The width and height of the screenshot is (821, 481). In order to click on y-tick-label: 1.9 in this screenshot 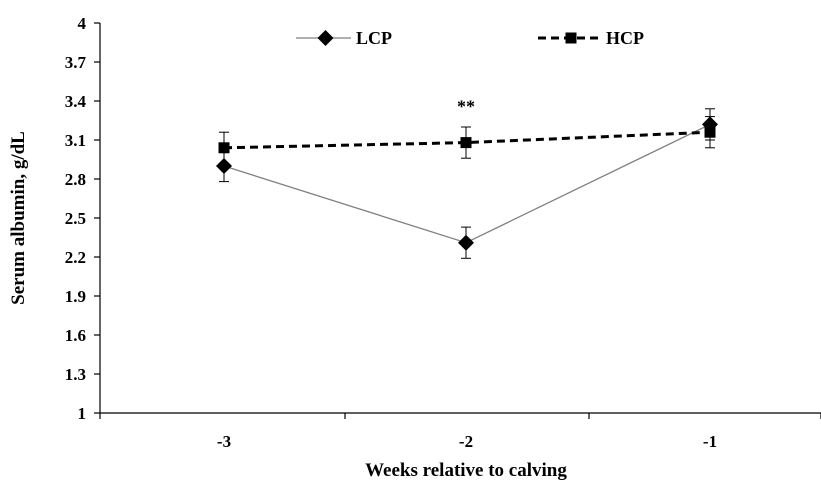, I will do `click(75, 296)`.